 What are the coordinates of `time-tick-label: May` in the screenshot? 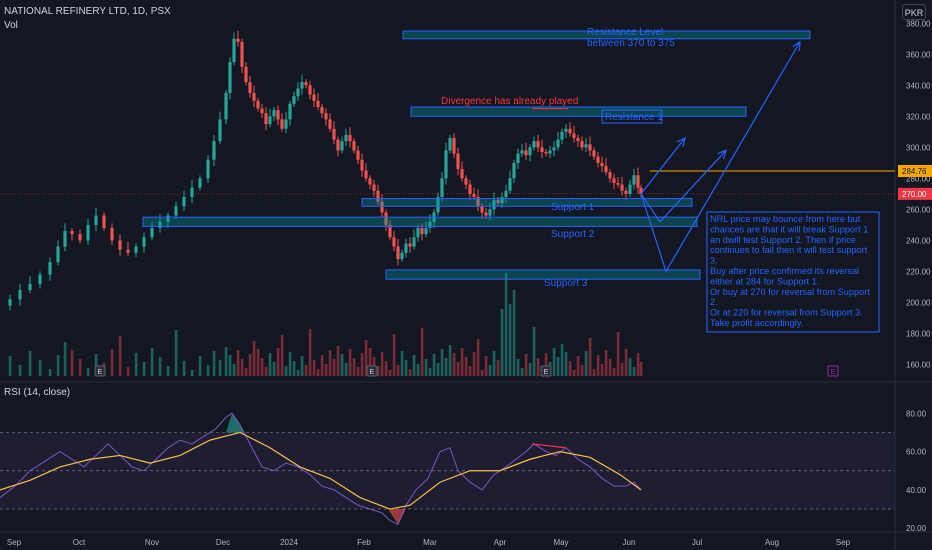 It's located at (560, 542).